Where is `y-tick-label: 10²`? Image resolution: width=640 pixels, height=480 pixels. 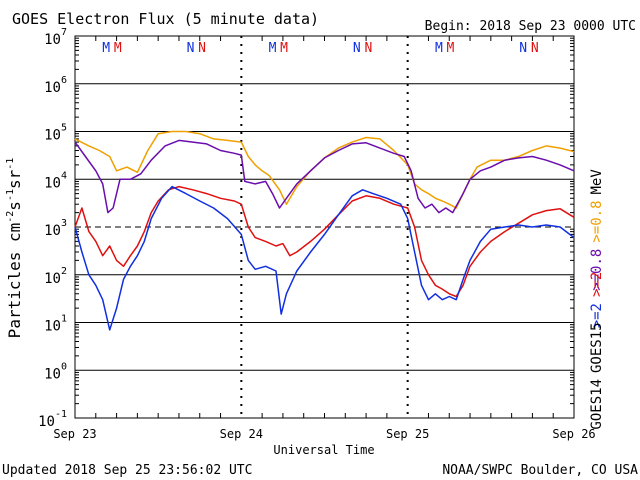
y-tick-label: 10² is located at coordinates (55, 276).